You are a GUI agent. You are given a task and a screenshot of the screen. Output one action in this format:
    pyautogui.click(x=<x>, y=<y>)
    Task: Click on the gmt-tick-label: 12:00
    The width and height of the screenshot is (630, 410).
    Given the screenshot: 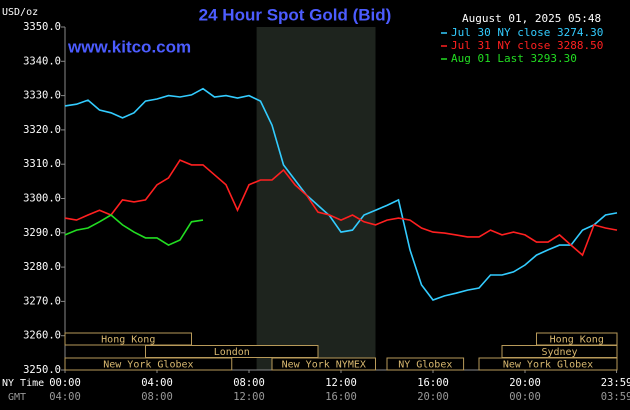 What is the action you would take?
    pyautogui.click(x=249, y=397)
    